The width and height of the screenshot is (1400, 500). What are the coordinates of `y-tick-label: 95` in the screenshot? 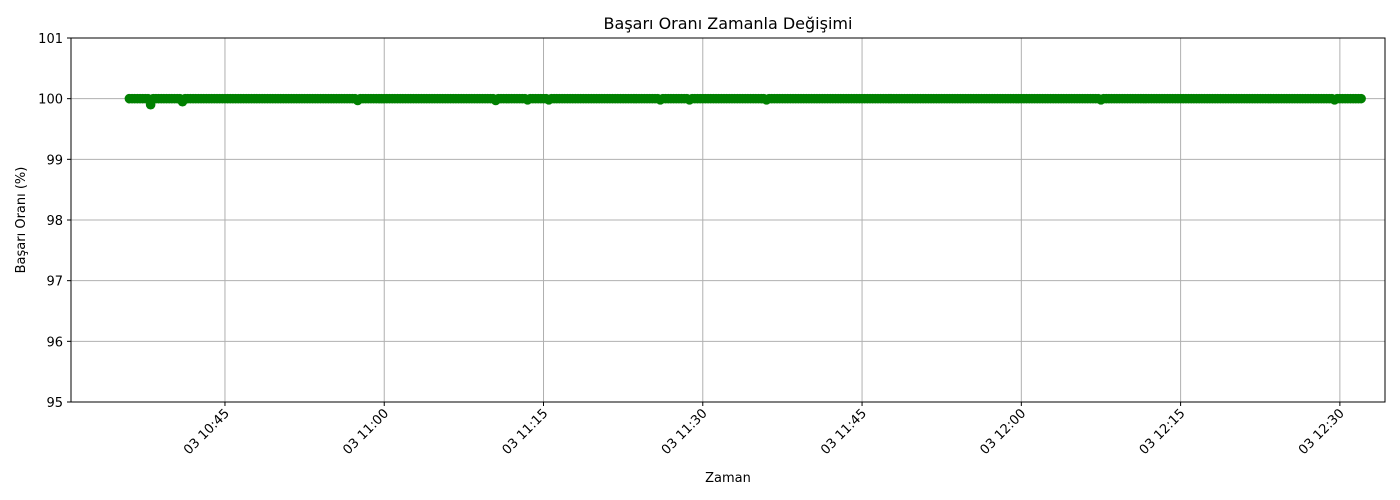 It's located at (54, 403).